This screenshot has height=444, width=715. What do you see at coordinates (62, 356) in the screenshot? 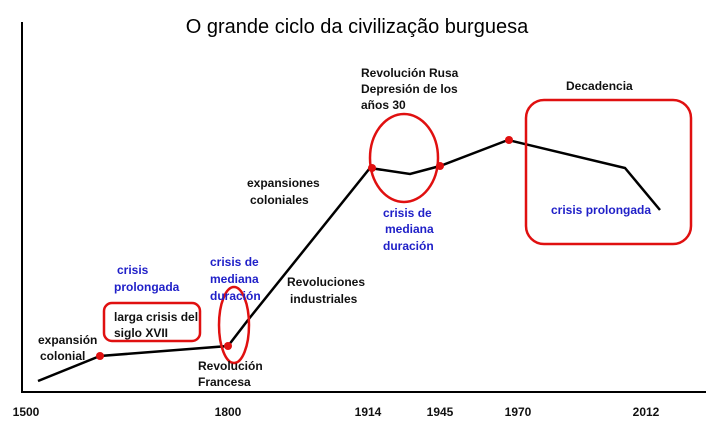
I see `annotation: colonial` at bounding box center [62, 356].